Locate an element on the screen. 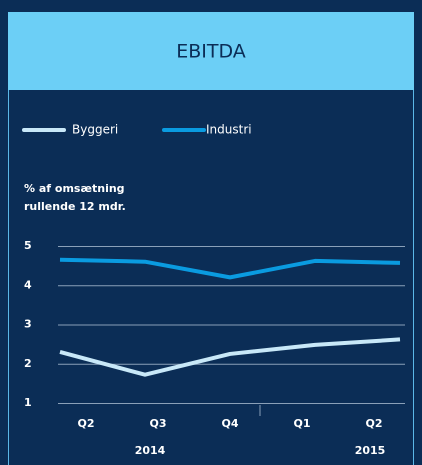 The height and width of the screenshot is (465, 422). legend-label: Industri is located at coordinates (229, 130).